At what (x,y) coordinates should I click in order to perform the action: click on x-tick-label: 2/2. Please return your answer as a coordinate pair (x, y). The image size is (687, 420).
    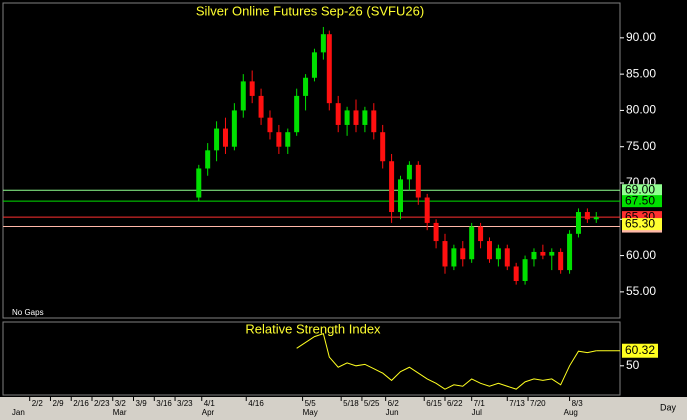
    Looking at the image, I should click on (38, 403).